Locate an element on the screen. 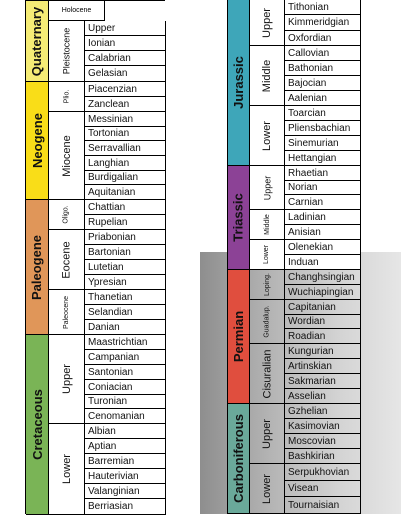 Image resolution: width=401 pixels, height=515 pixels. stage-lutetian: Lutetian is located at coordinates (125, 267).